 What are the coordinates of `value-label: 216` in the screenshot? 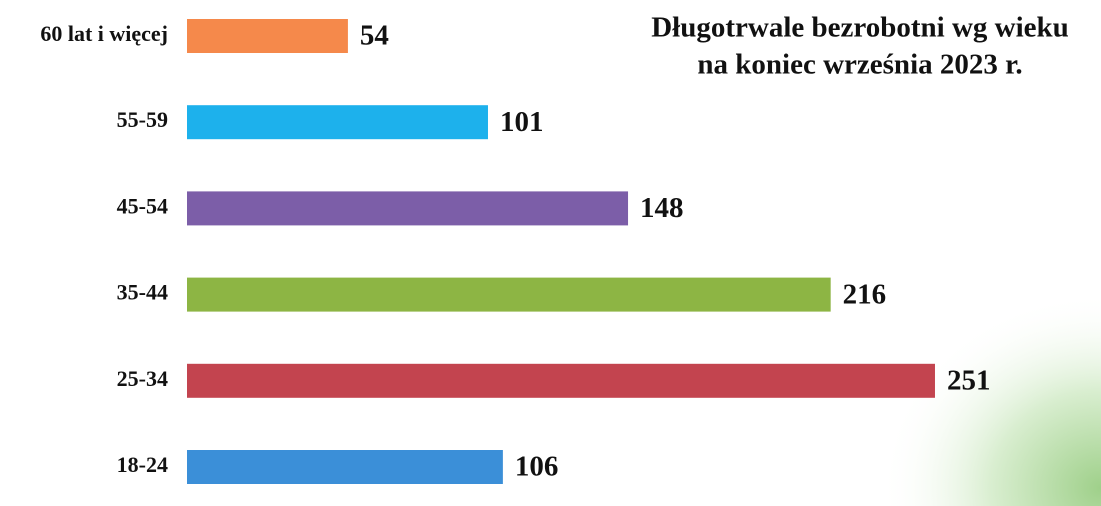 It's located at (865, 294).